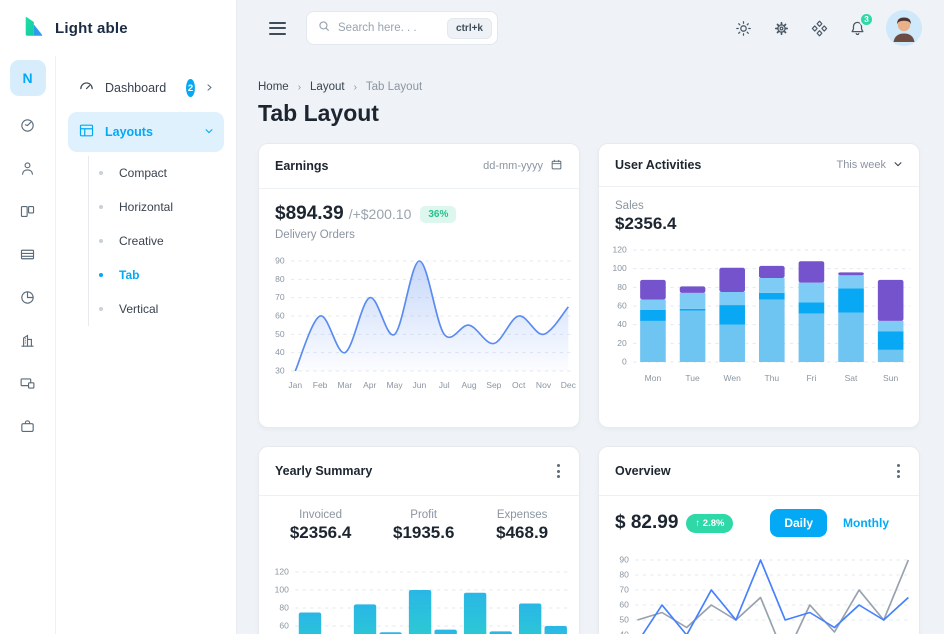 This screenshot has width=944, height=634. I want to click on svg-text: 90, so click(280, 261).